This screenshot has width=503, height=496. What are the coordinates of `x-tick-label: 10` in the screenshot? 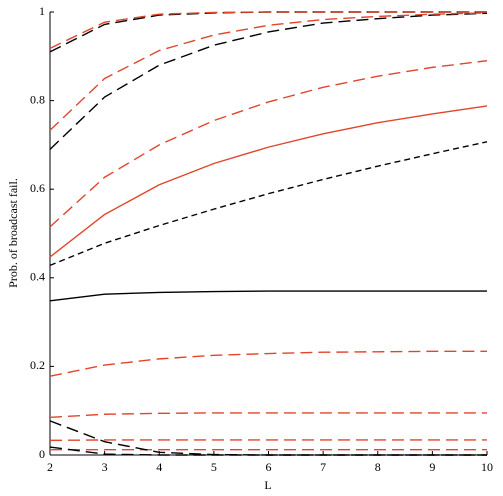 It's located at (487, 467).